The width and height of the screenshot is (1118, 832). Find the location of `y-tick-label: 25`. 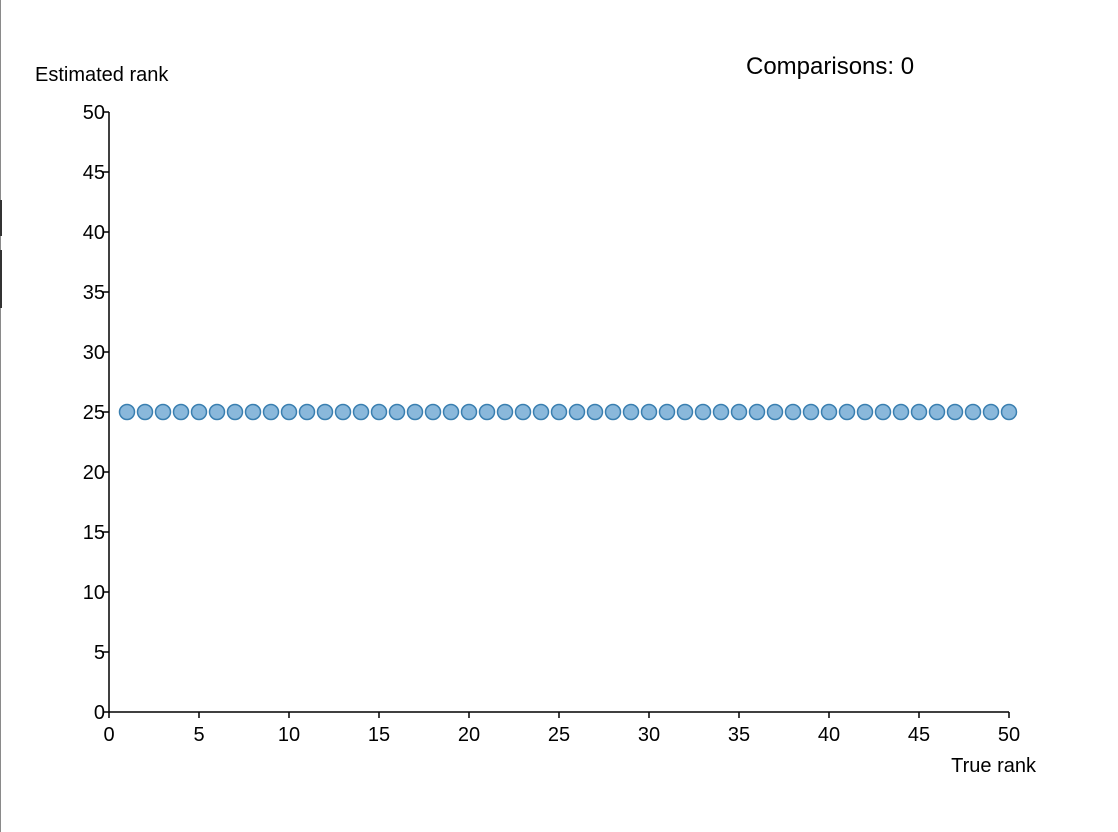

y-tick-label: 25 is located at coordinates (94, 413).